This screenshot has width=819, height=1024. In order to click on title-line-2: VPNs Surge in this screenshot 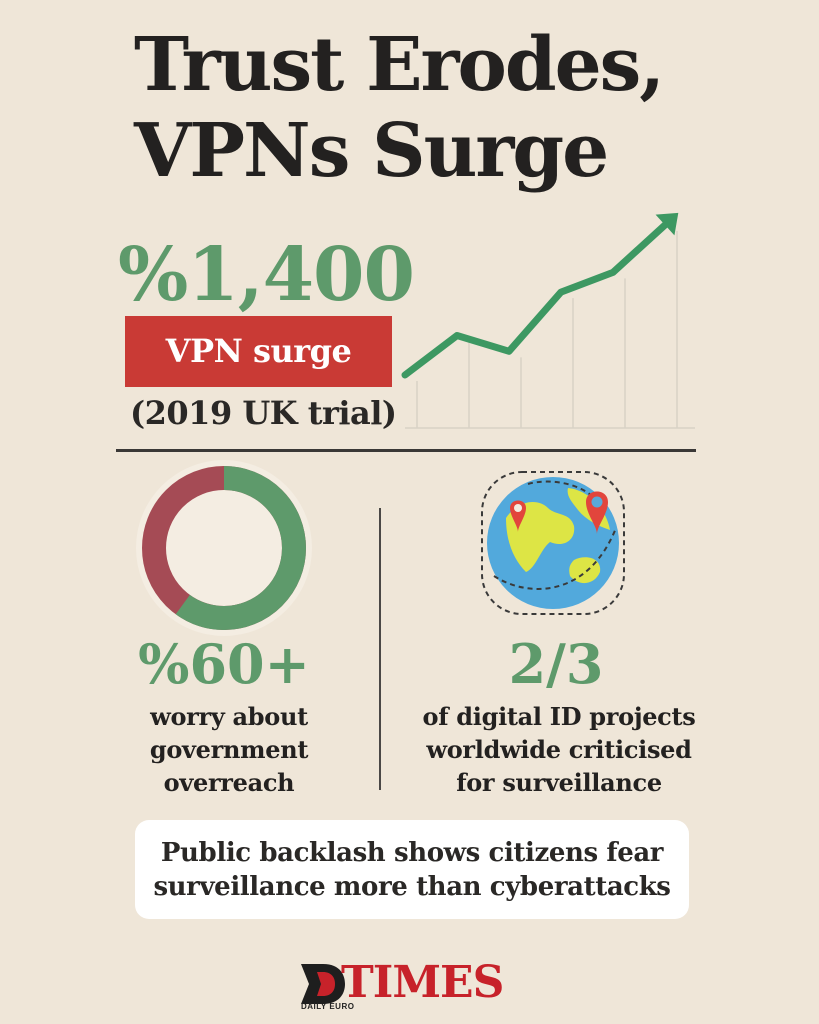, I will do `click(371, 151)`.